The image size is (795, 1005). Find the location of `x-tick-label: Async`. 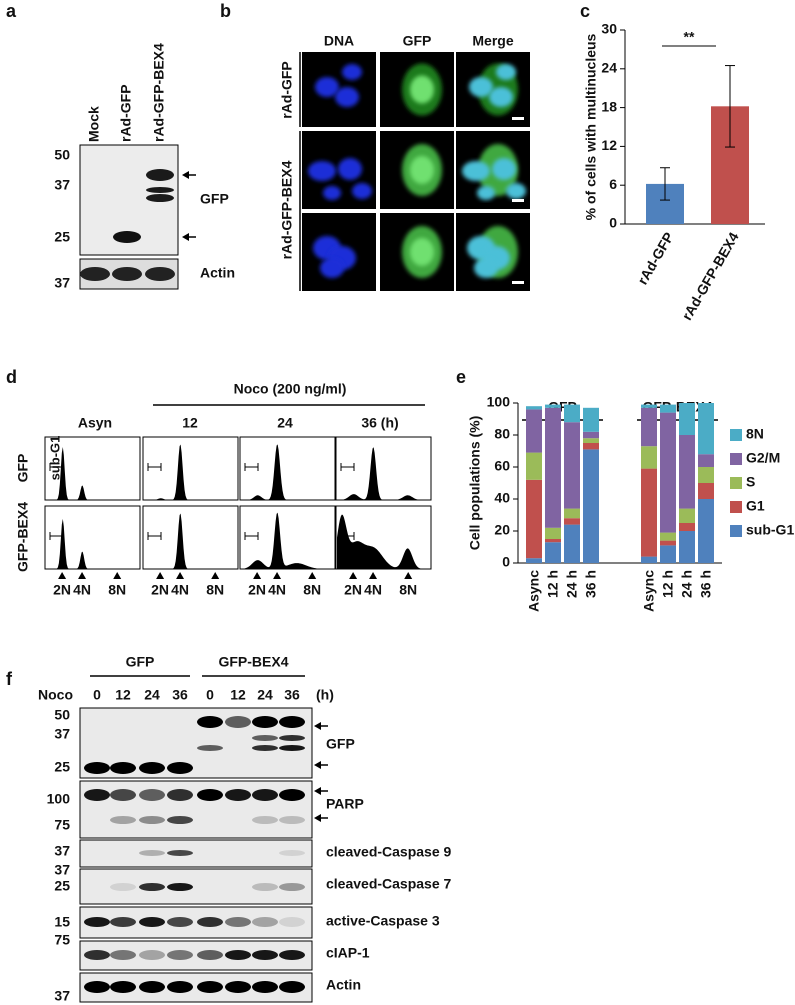

x-tick-label: Async is located at coordinates (649, 591).